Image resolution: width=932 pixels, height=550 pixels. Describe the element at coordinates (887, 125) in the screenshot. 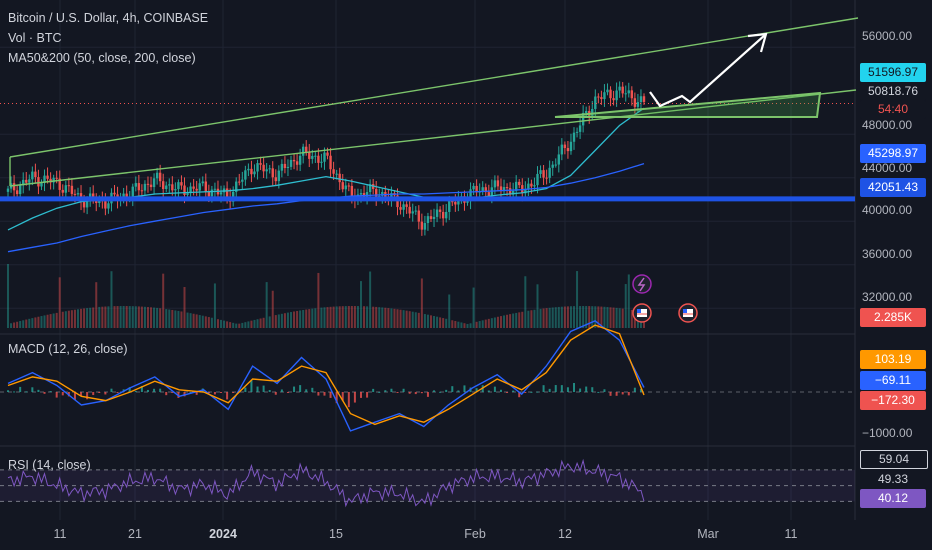

I see `price-tick: 48000.00` at that location.